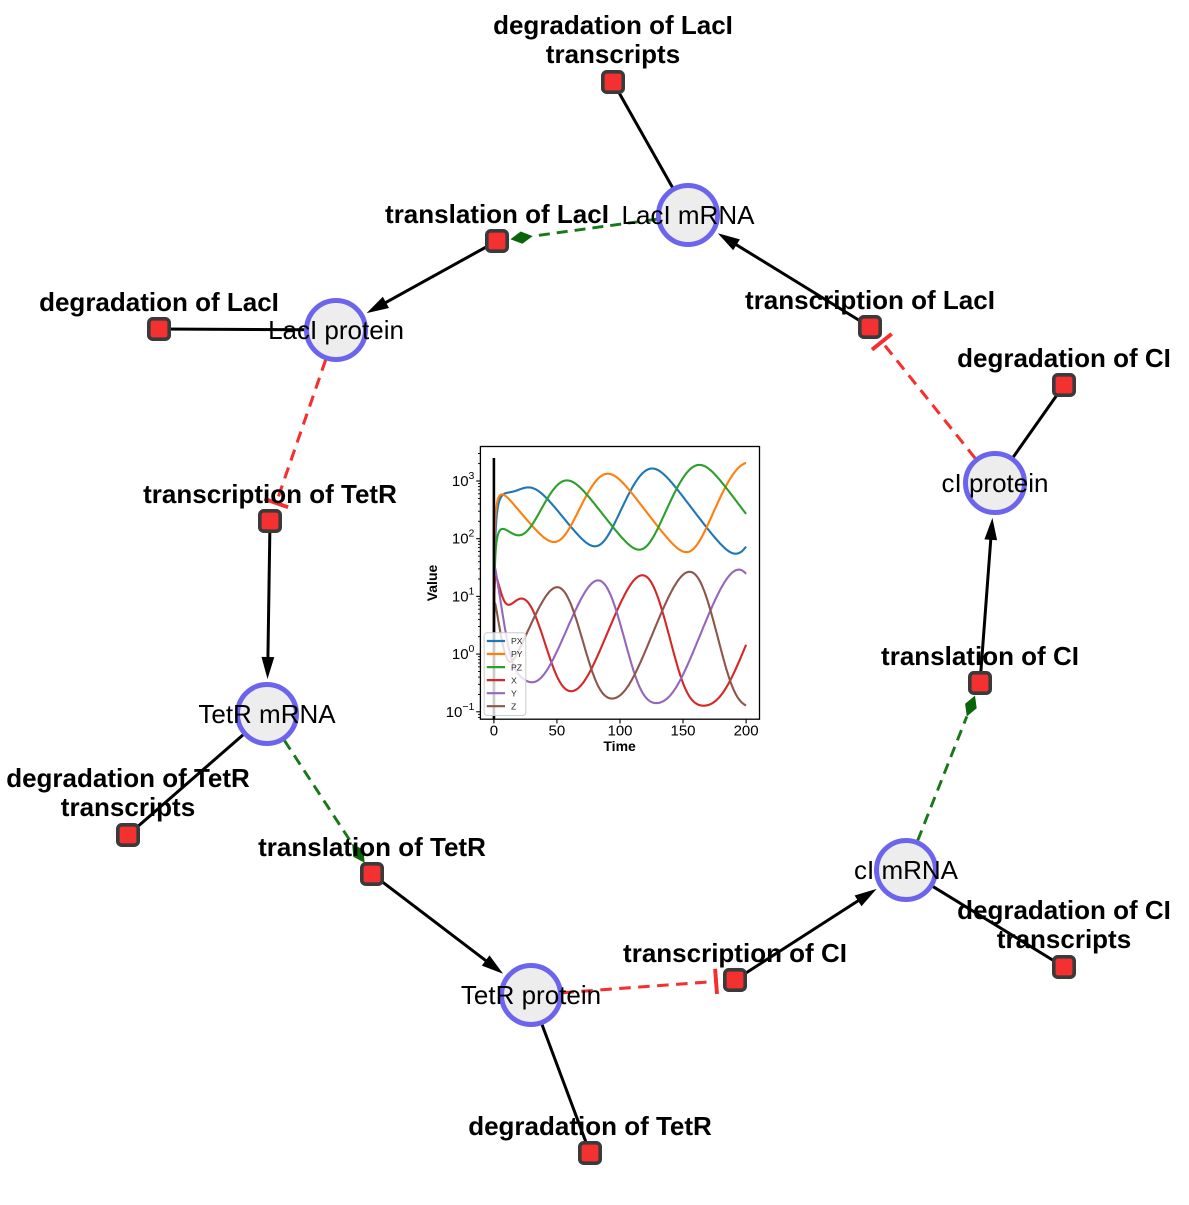  I want to click on svg-text: PY, so click(517, 654).